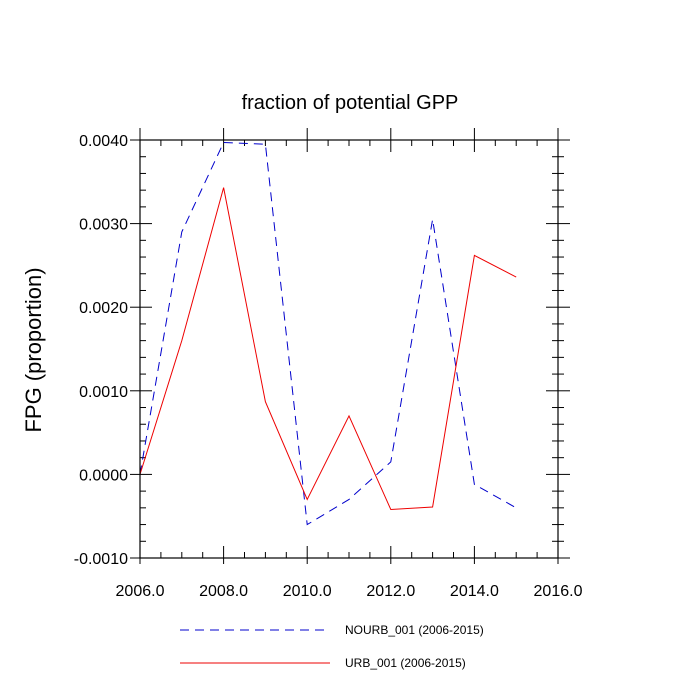  What do you see at coordinates (103, 308) in the screenshot?
I see `y-tick-label: 0.0020` at bounding box center [103, 308].